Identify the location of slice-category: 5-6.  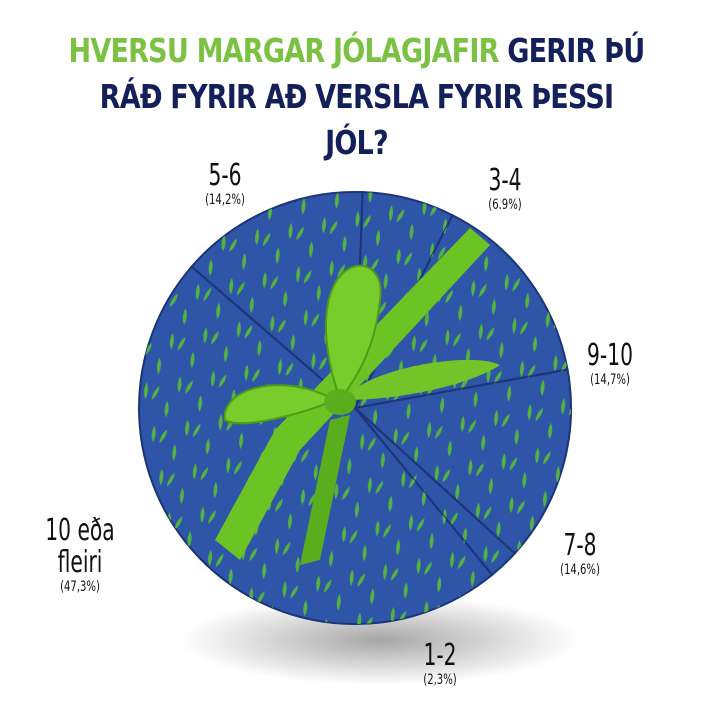
(225, 175).